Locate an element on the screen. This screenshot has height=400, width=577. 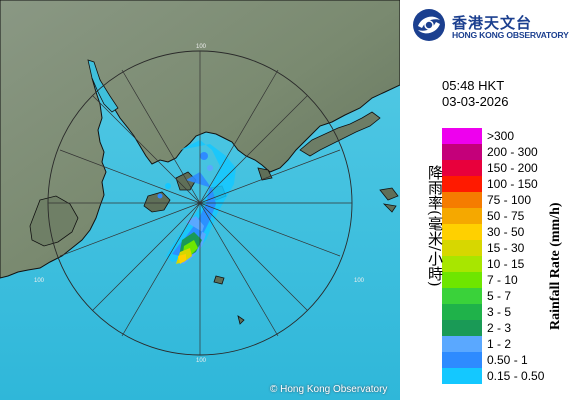
legend-item: 100 - 150 is located at coordinates (507, 184).